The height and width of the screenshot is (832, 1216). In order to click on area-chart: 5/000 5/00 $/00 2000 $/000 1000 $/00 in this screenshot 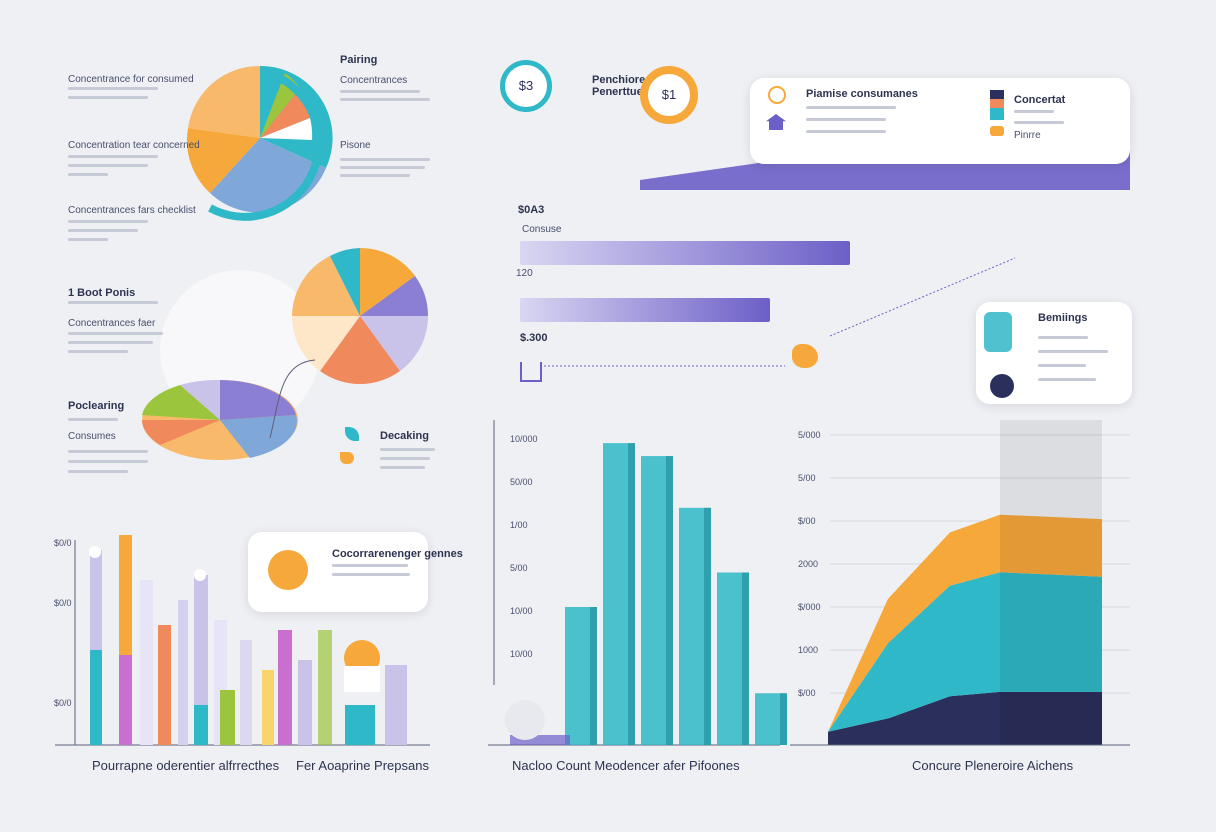, I will do `click(960, 583)`.